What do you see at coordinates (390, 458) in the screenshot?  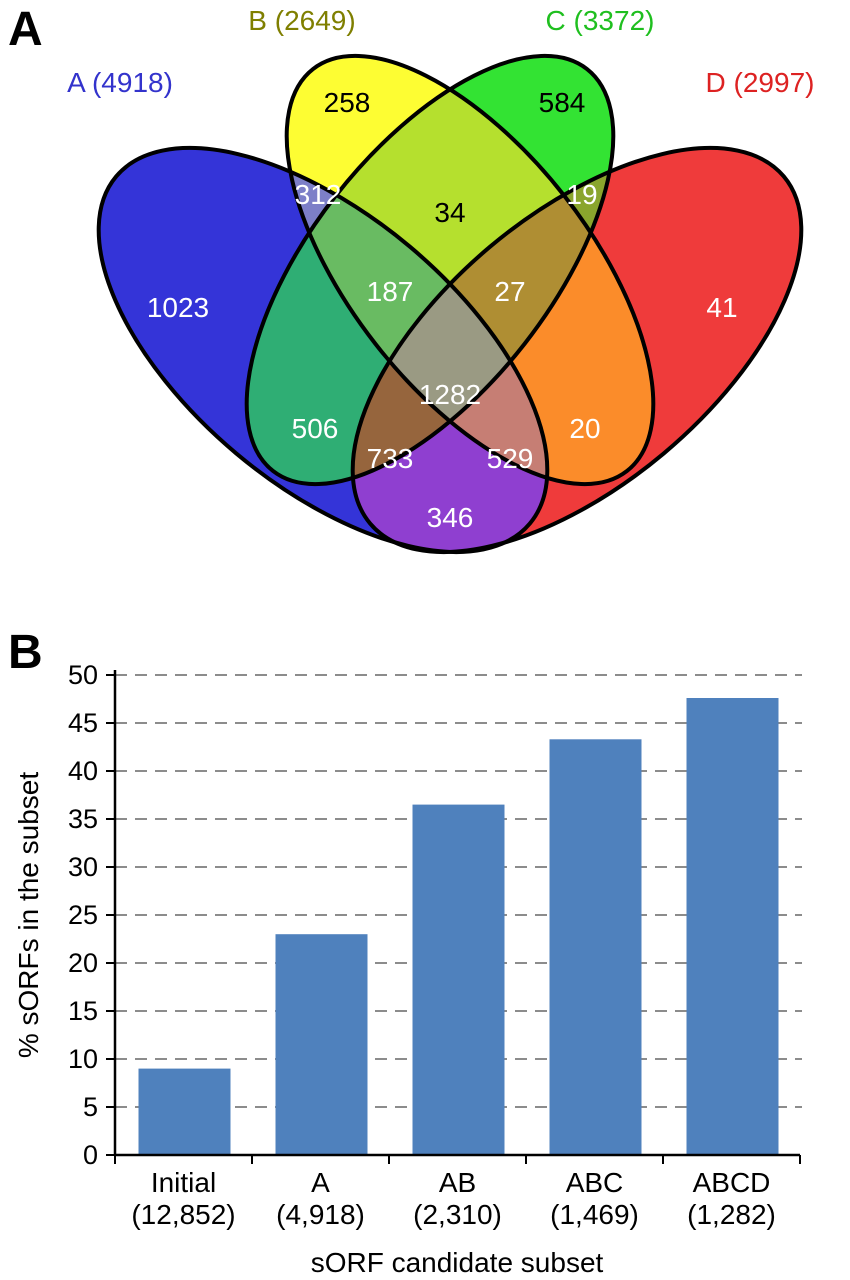 I see `venn-count-acd: 733` at bounding box center [390, 458].